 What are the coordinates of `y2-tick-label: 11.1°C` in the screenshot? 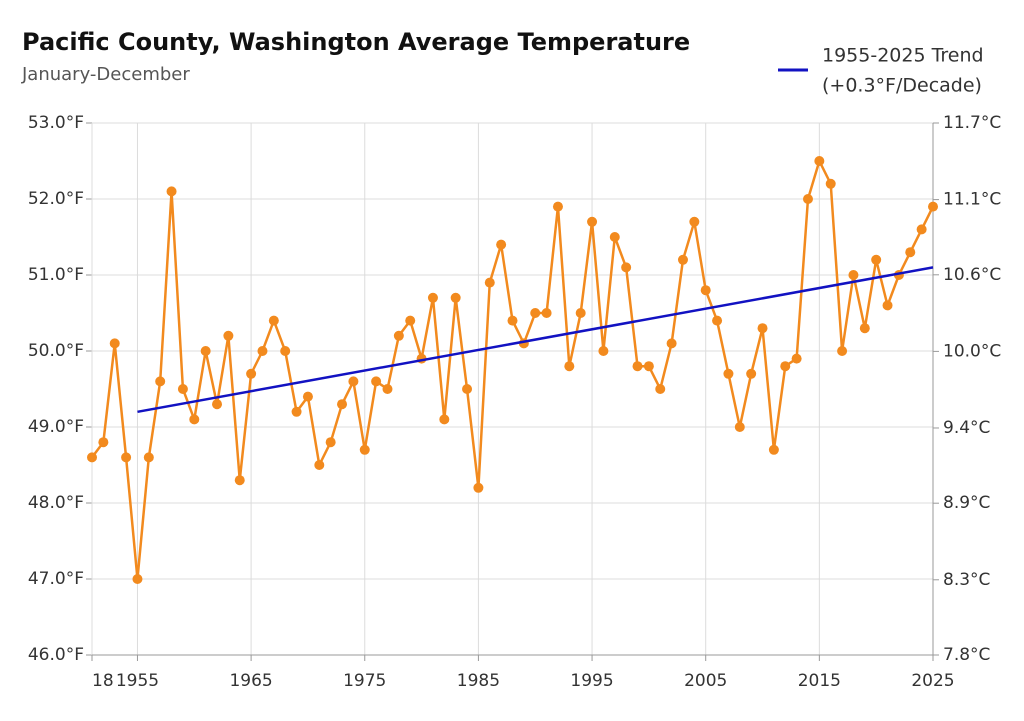 It's located at (972, 200).